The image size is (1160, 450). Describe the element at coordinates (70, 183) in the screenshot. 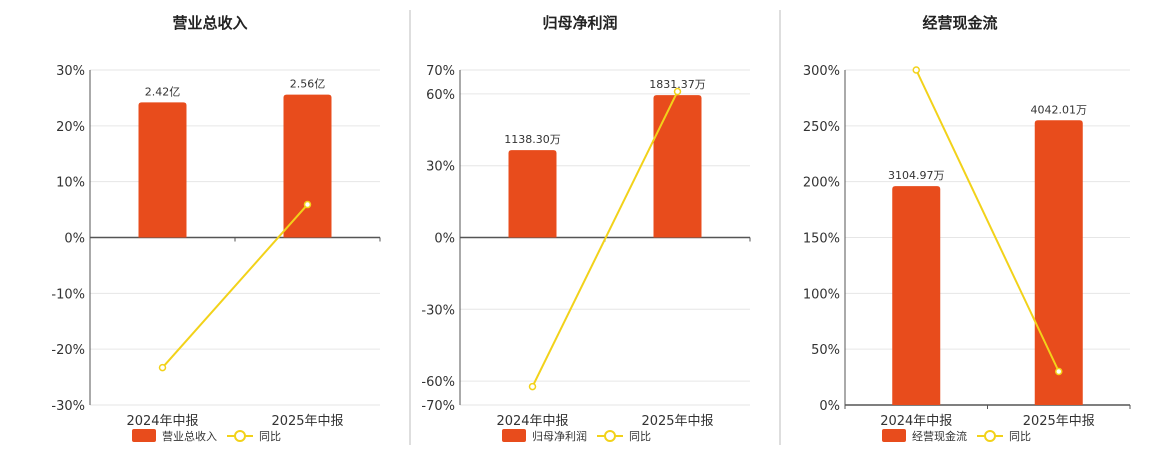

I see `y-tick-label: 10%` at that location.